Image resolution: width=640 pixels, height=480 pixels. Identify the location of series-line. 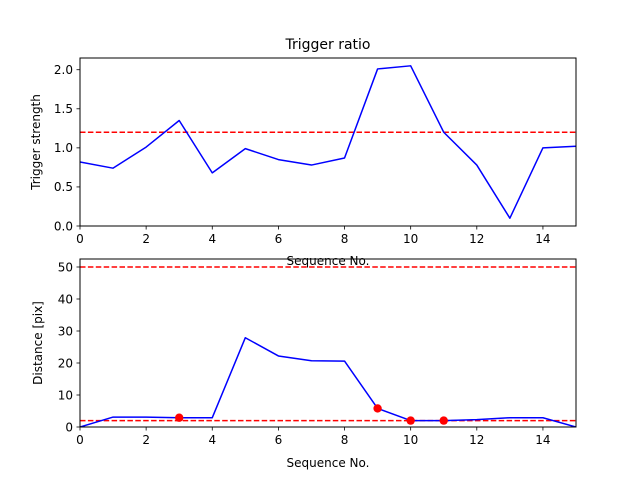
(328, 381).